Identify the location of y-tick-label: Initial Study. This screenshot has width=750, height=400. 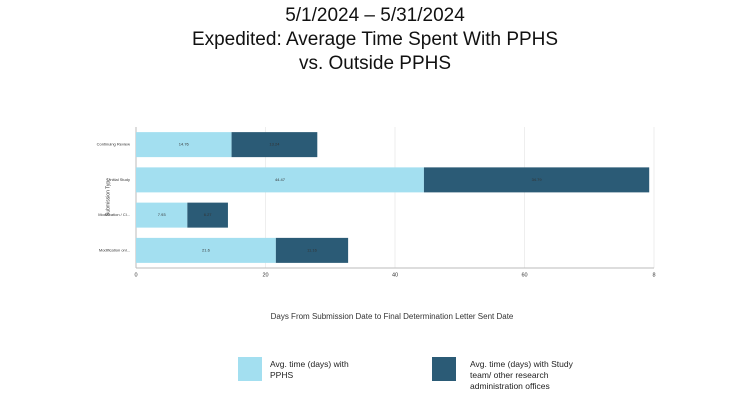
(119, 179).